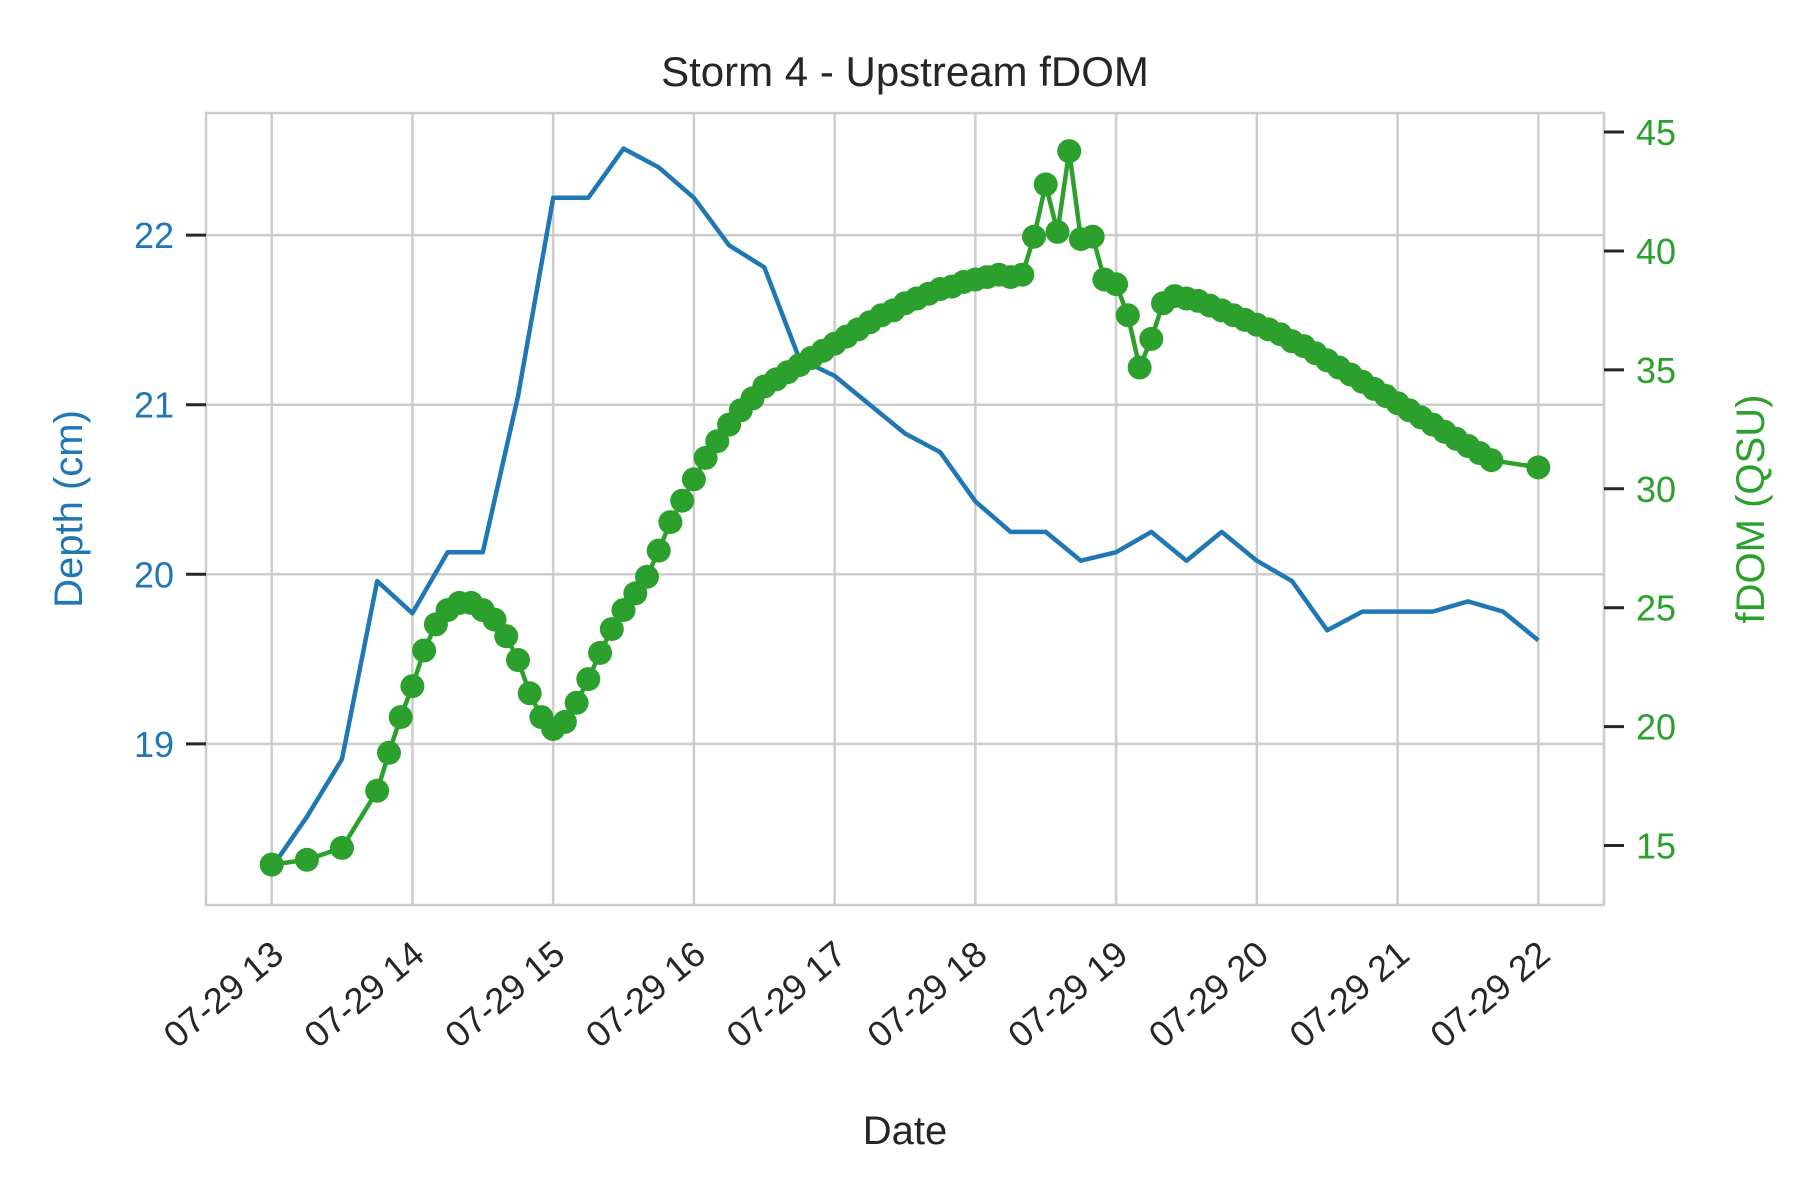 The image size is (1800, 1200). Describe the element at coordinates (1656, 608) in the screenshot. I see `y-right-tick-label: 25` at that location.